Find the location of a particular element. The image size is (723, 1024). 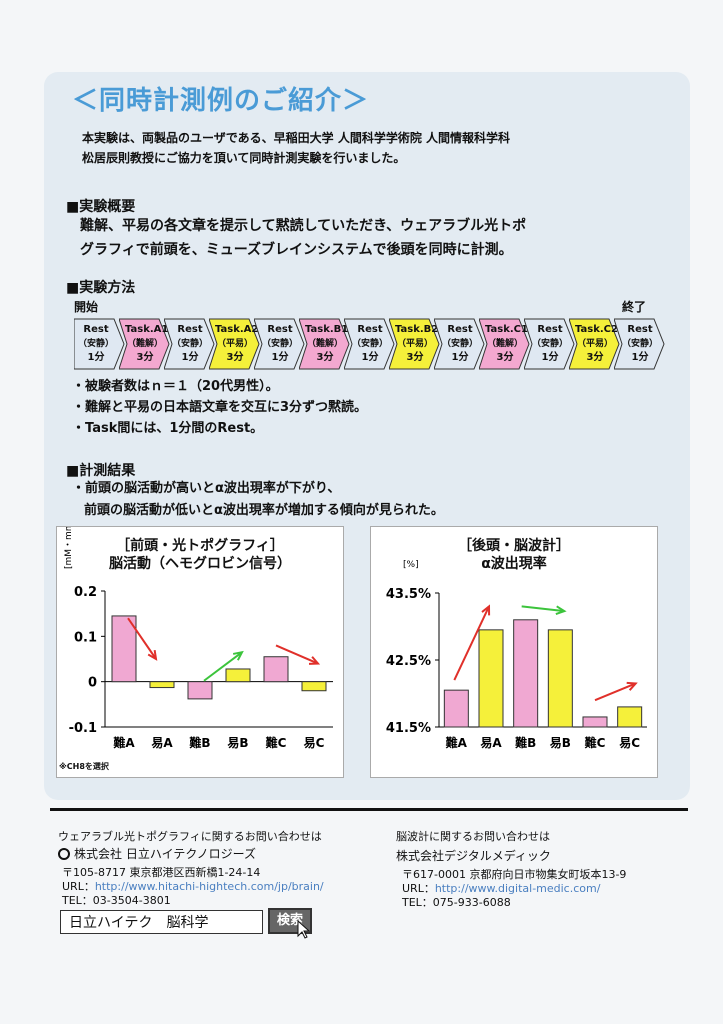

page-title: ＜同時計測例のご紹介＞ is located at coordinates (221, 101).